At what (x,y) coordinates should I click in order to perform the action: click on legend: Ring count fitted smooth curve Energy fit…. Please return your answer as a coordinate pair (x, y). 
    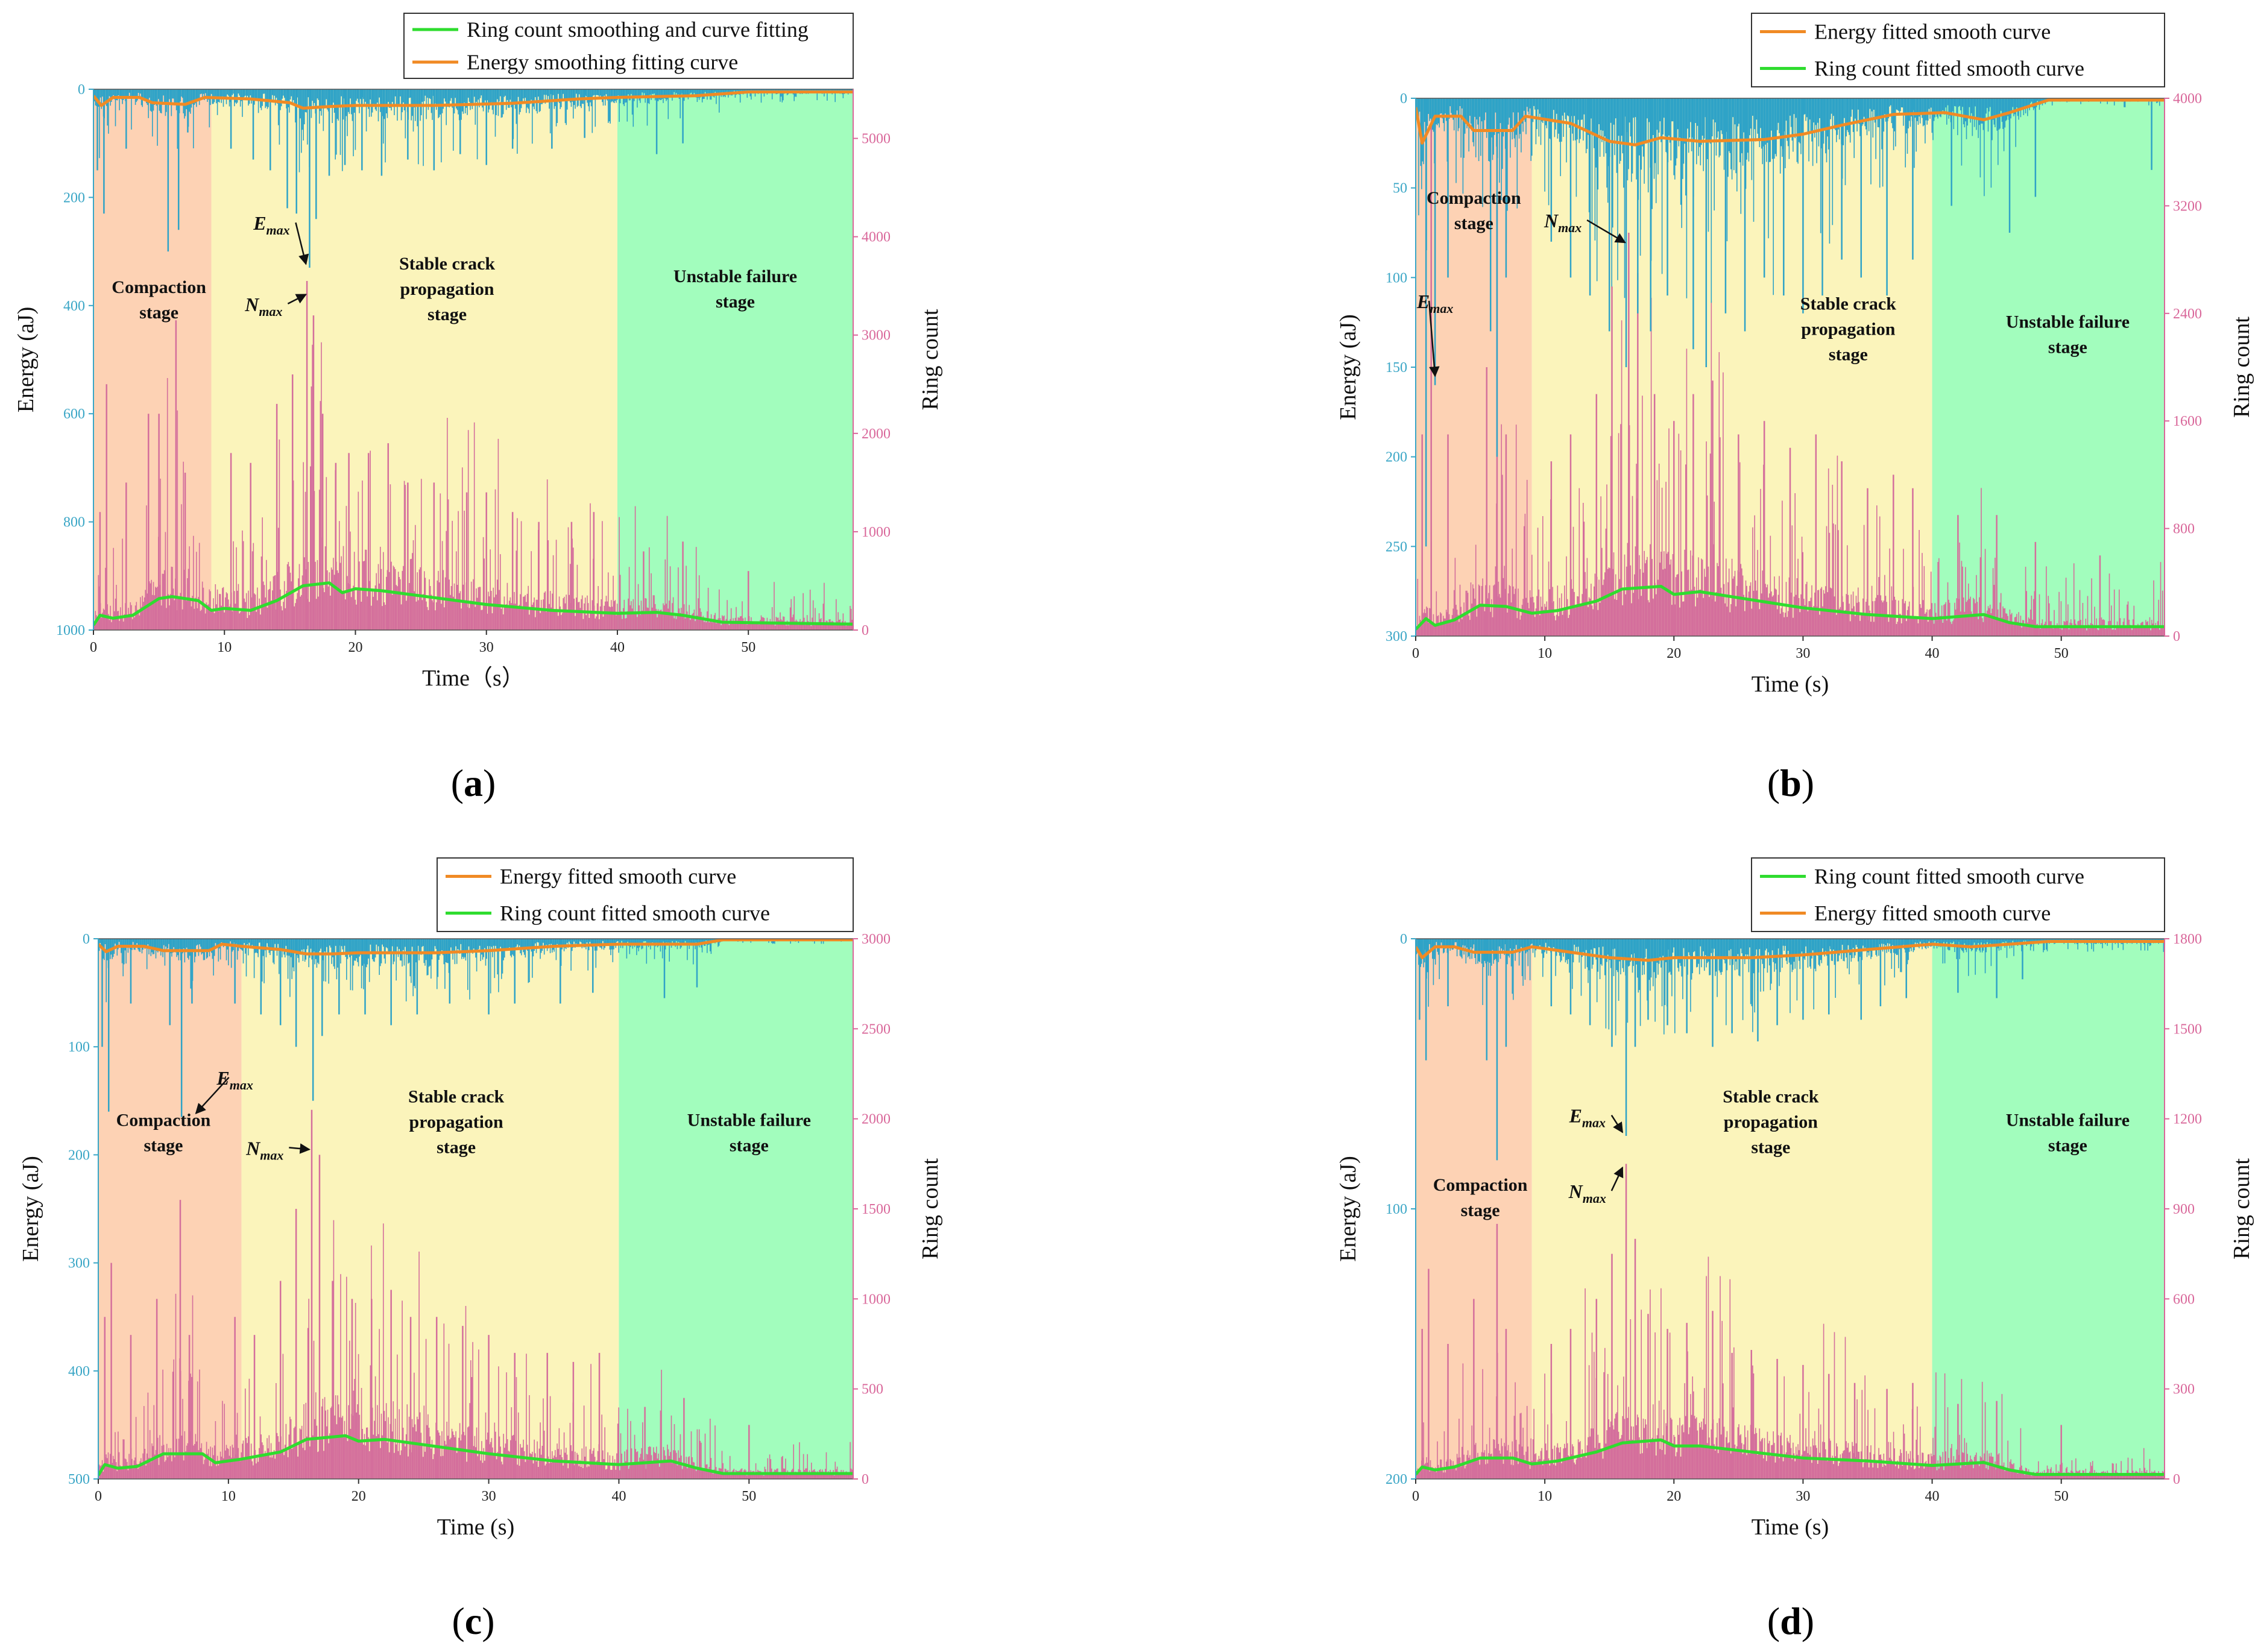
    Looking at the image, I should click on (1958, 894).